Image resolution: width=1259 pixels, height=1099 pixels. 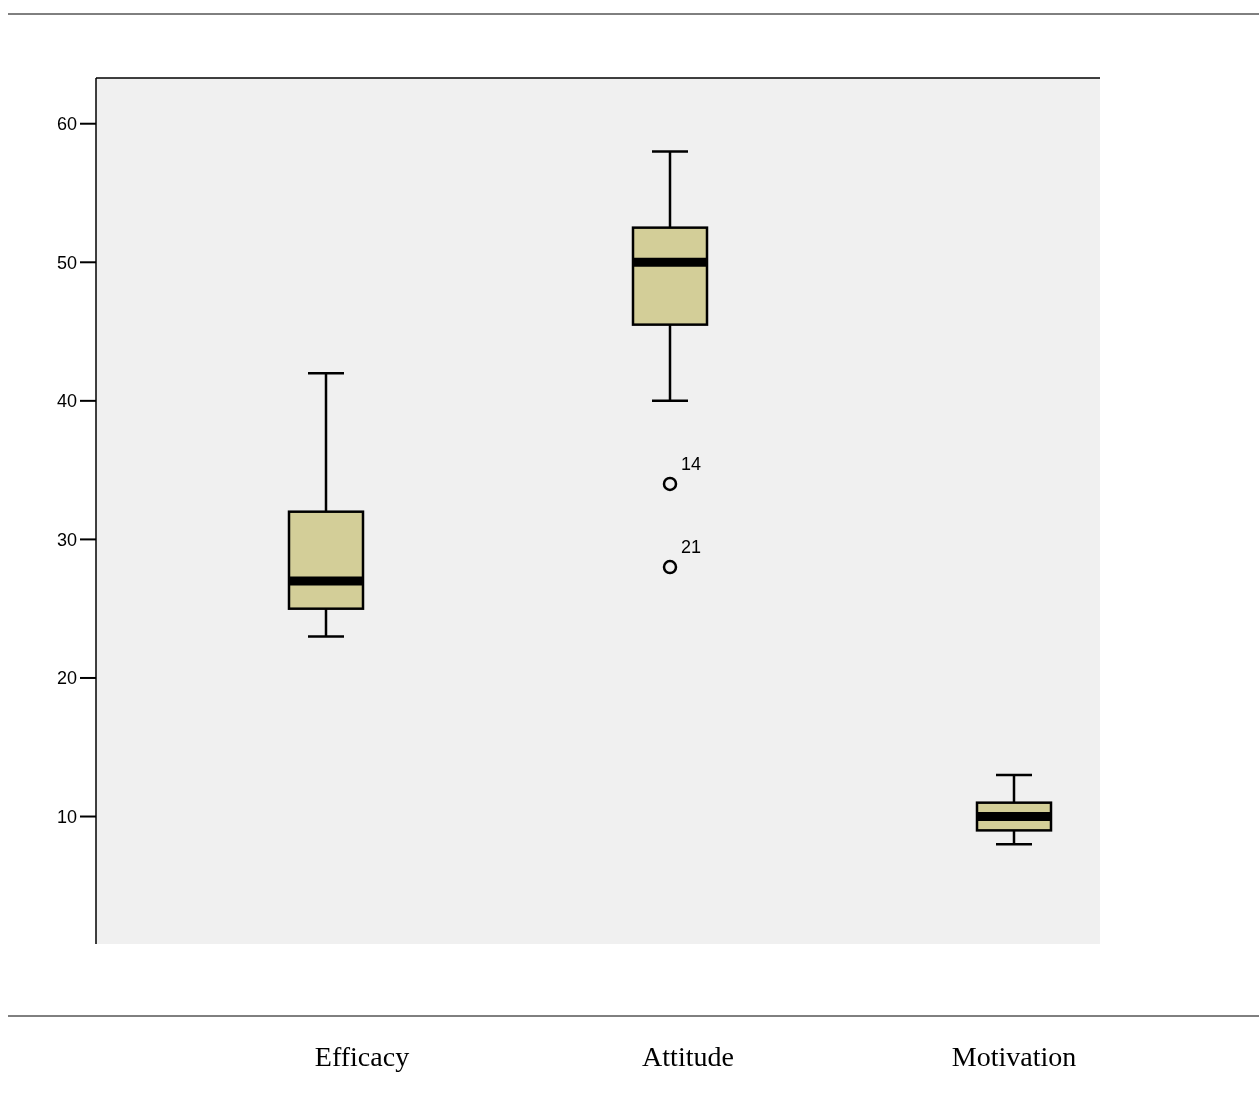 What do you see at coordinates (691, 547) in the screenshot?
I see `annotation: 21` at bounding box center [691, 547].